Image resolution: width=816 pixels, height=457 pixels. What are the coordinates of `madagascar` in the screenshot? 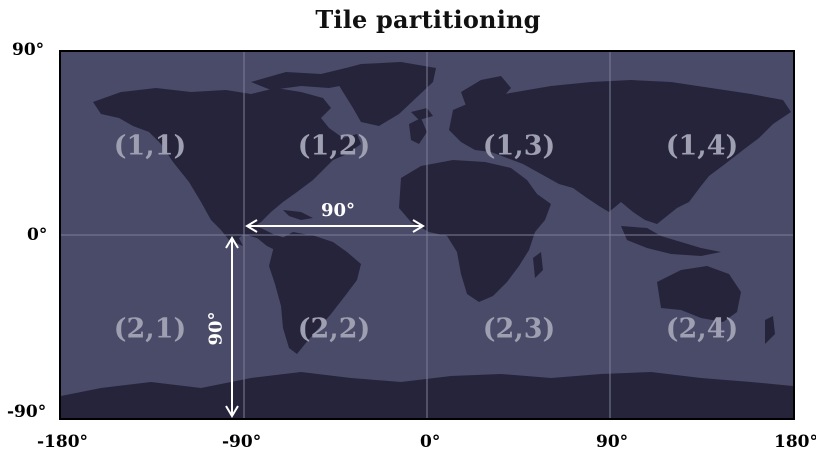 It's located at (538, 265).